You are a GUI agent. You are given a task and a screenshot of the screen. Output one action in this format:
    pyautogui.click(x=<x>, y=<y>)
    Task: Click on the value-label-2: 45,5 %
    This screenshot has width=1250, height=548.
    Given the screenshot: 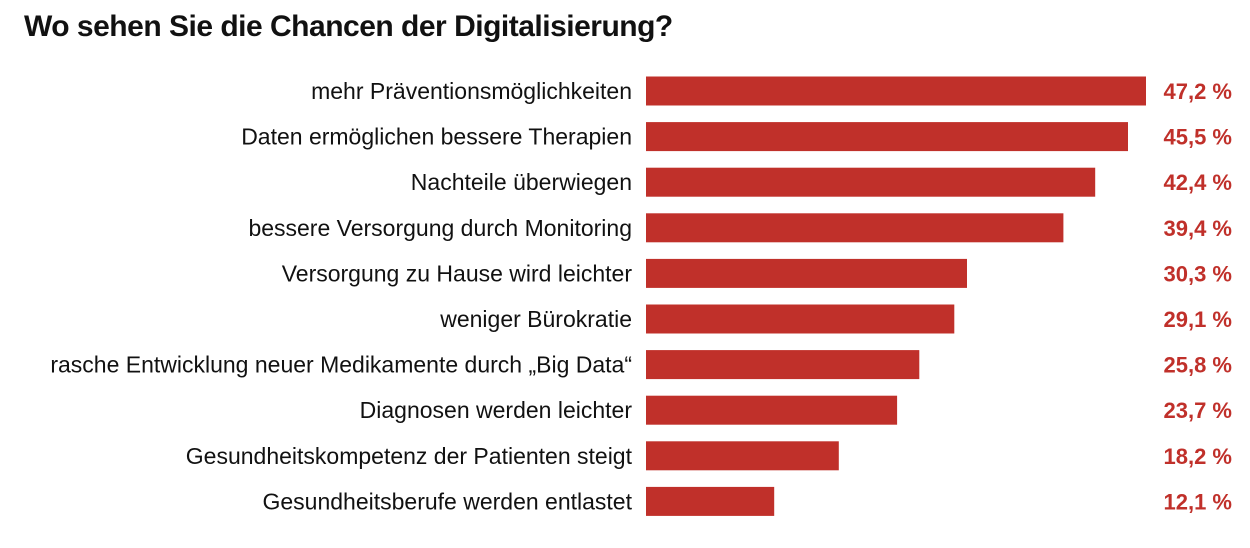 What is the action you would take?
    pyautogui.click(x=1198, y=137)
    